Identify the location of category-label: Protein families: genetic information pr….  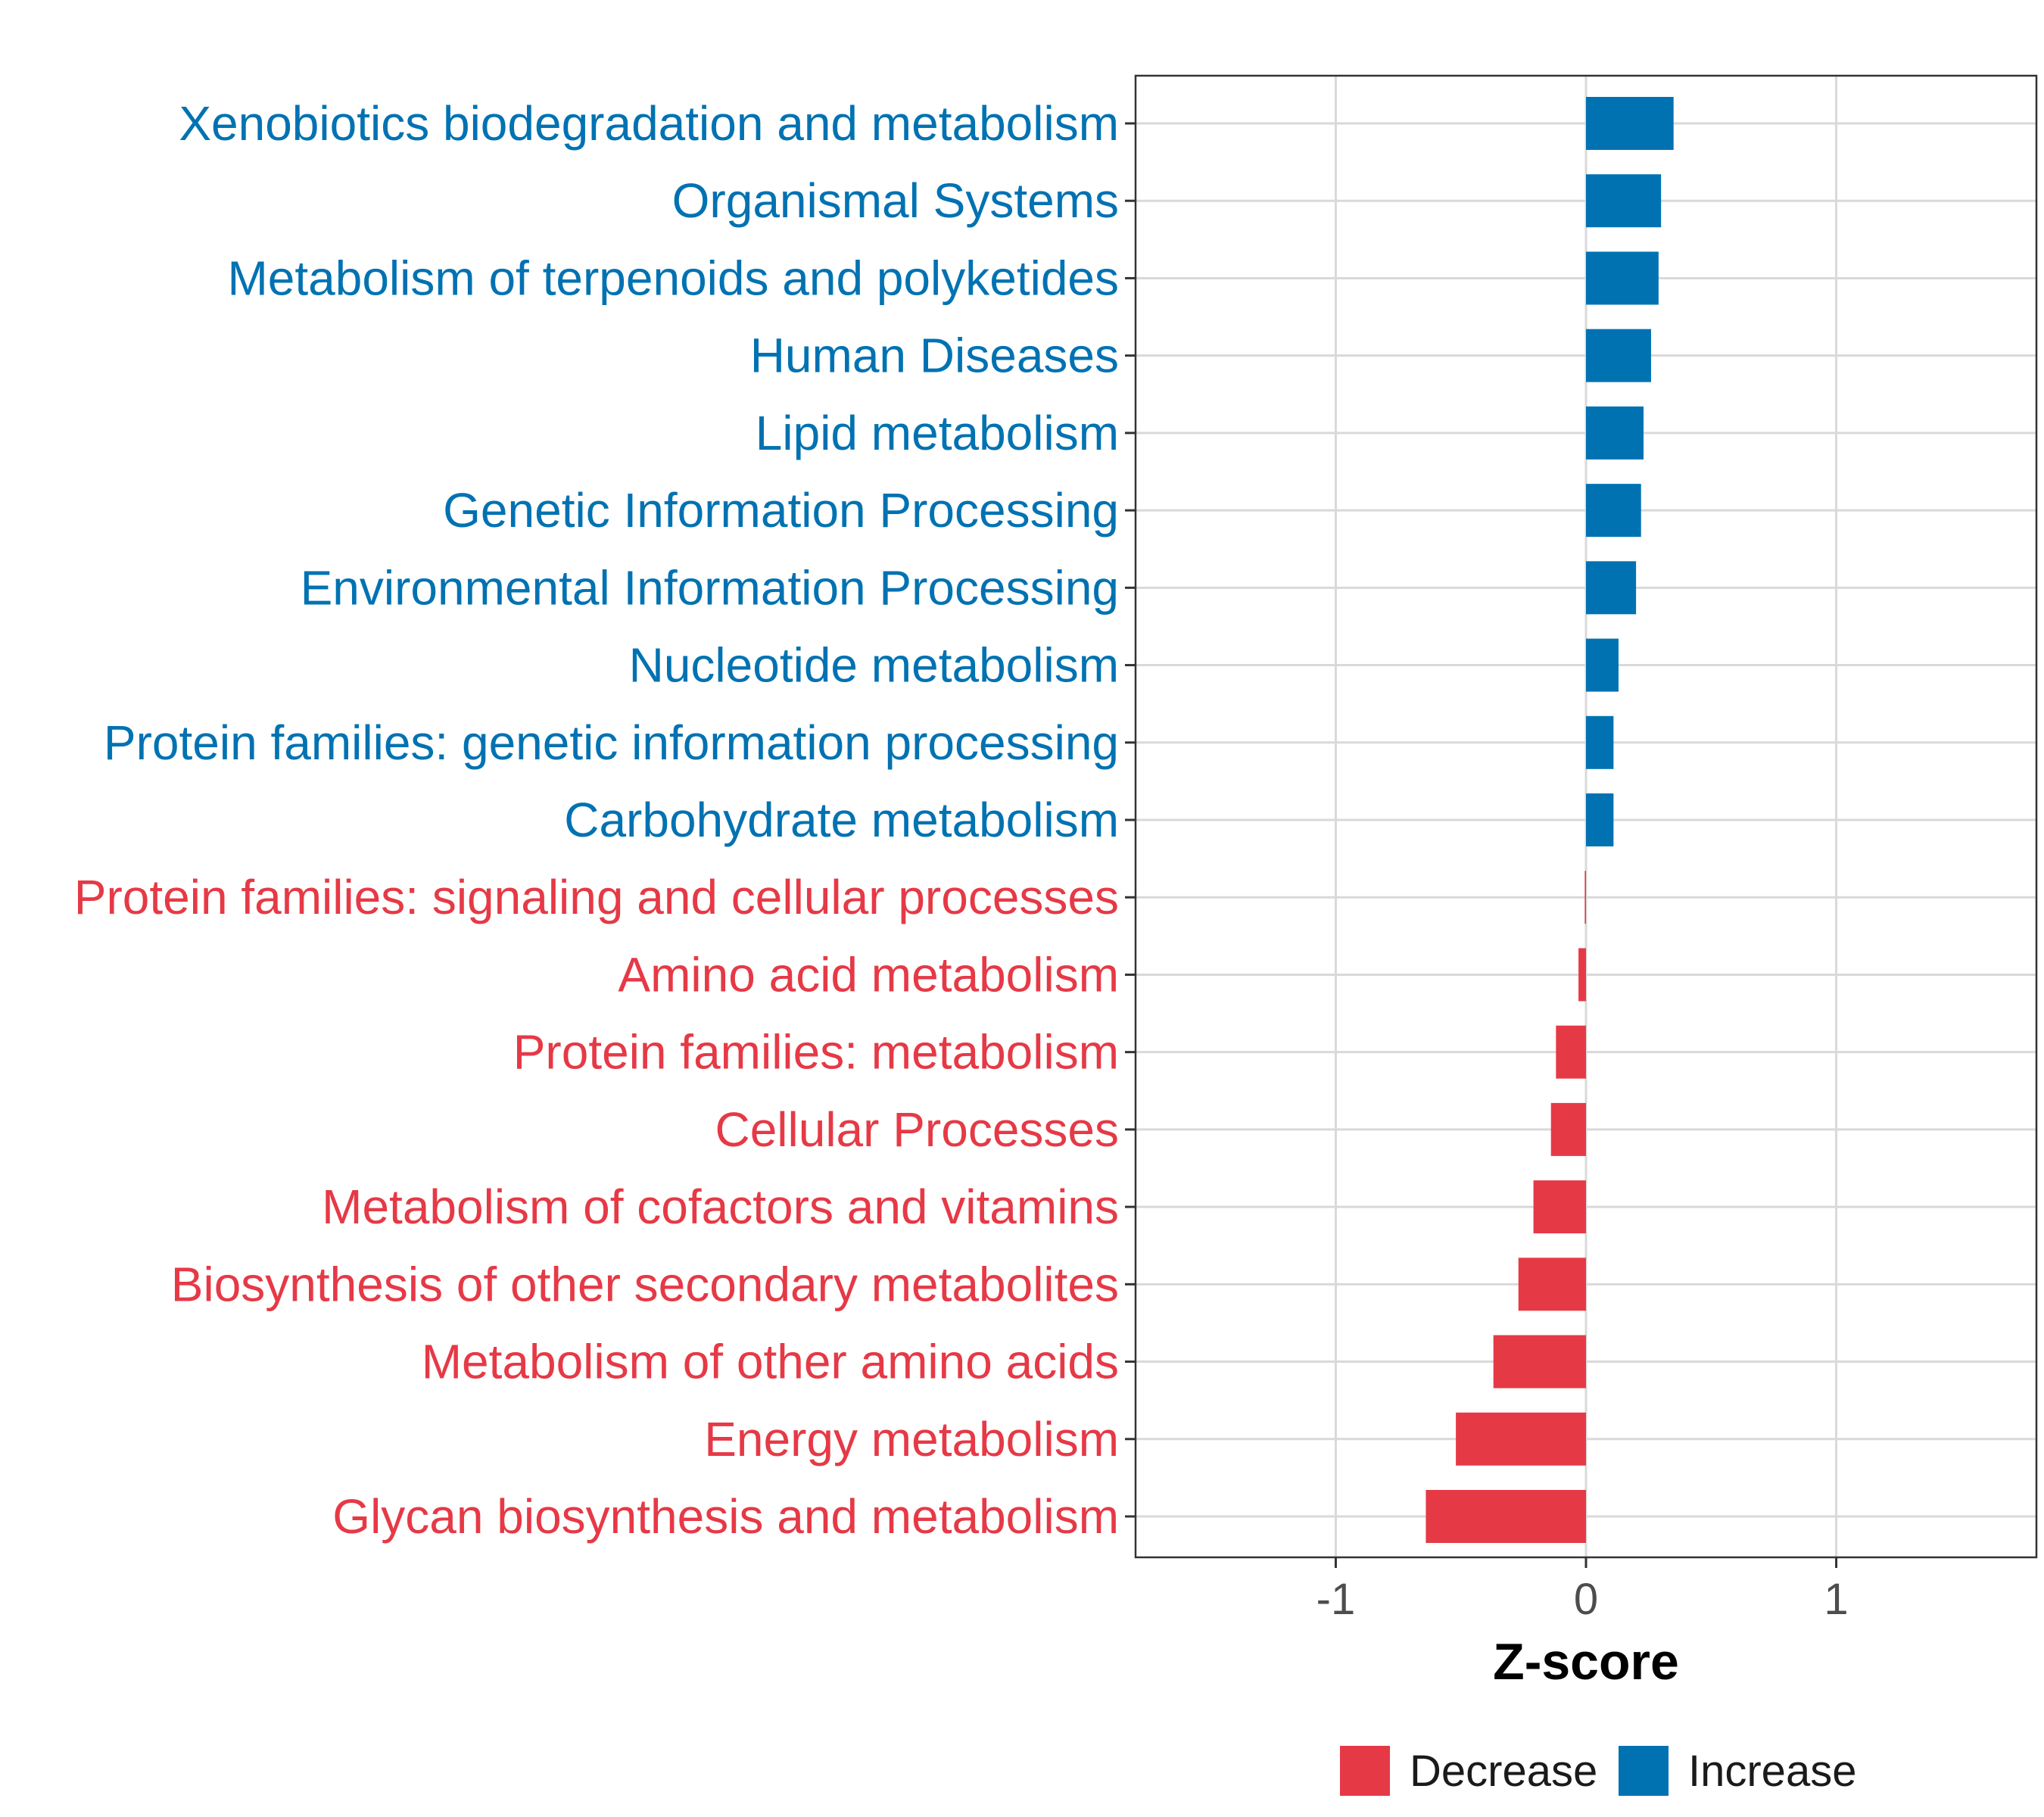
(611, 742).